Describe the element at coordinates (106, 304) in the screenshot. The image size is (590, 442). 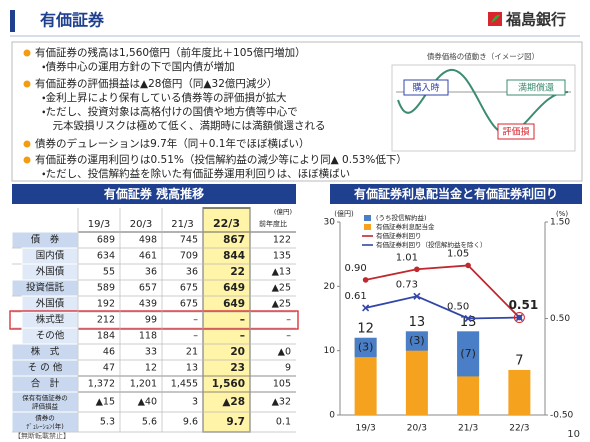
I see `table-cell: 192` at that location.